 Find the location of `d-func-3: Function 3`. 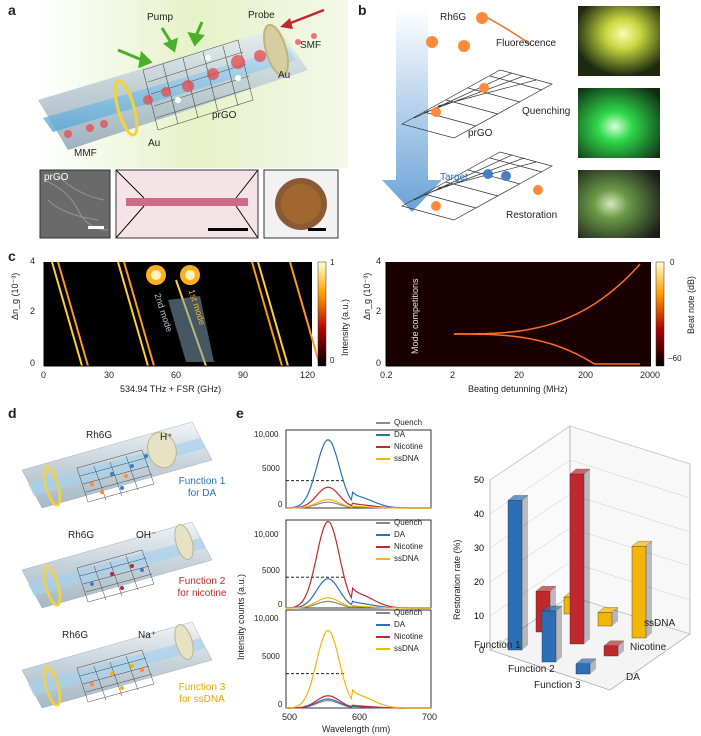

d-func-3: Function 3 is located at coordinates (202, 687).